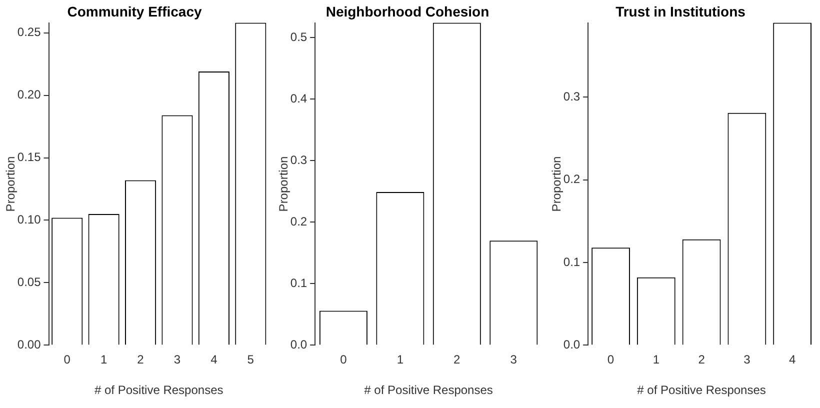  I want to click on y-tick-label: 0.4, so click(299, 98).